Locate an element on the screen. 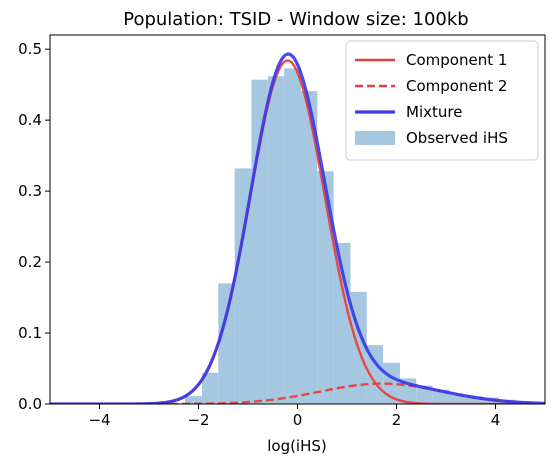 Image resolution: width=554 pixels, height=465 pixels. y-tick-label: 0.0 is located at coordinates (30, 404).